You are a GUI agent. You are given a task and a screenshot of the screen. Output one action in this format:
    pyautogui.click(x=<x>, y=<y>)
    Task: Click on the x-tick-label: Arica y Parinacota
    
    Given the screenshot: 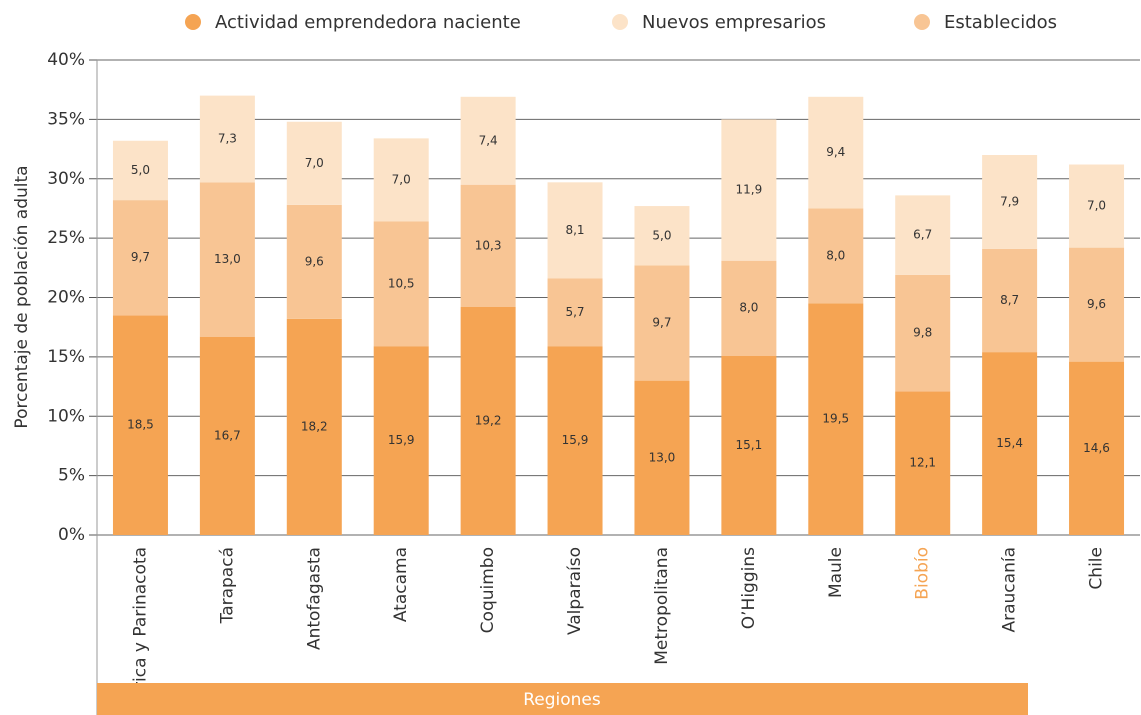 What is the action you would take?
    pyautogui.click(x=140, y=624)
    